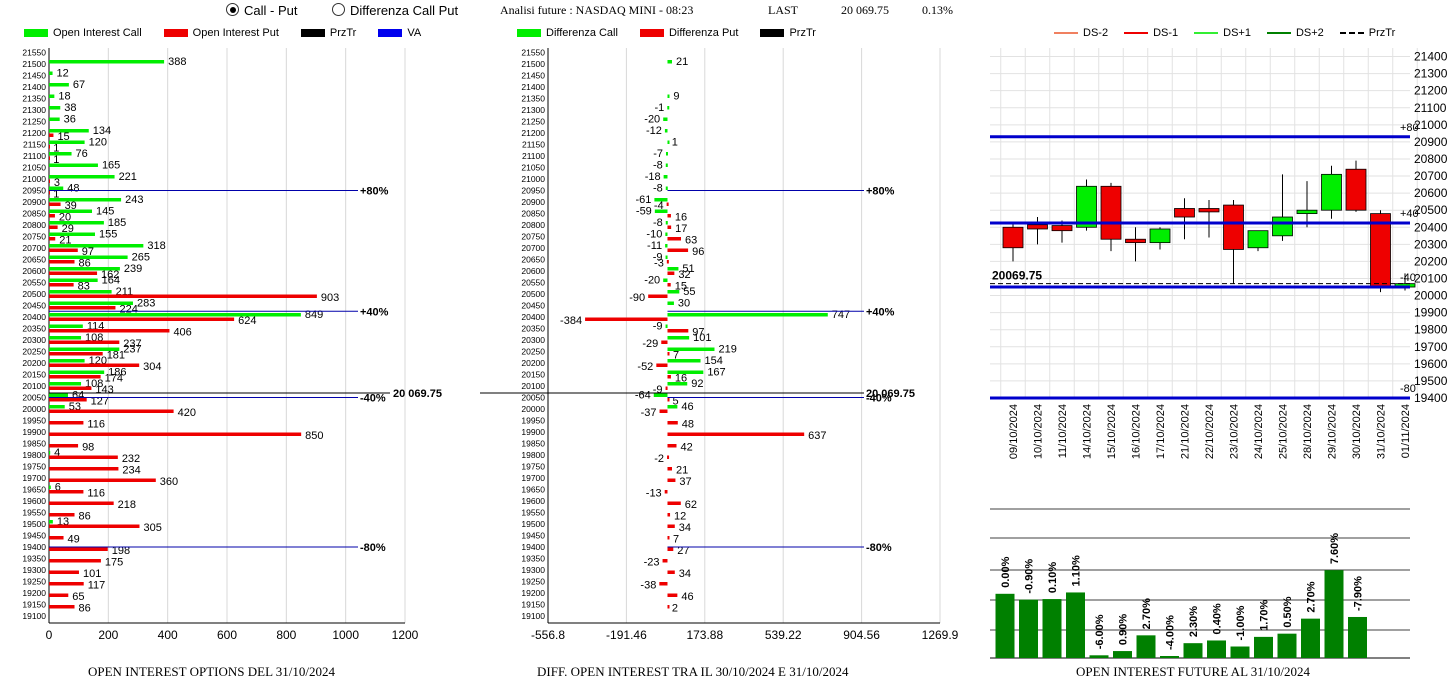 The image size is (1453, 685). I want to click on put-value-label: 86, so click(85, 517).